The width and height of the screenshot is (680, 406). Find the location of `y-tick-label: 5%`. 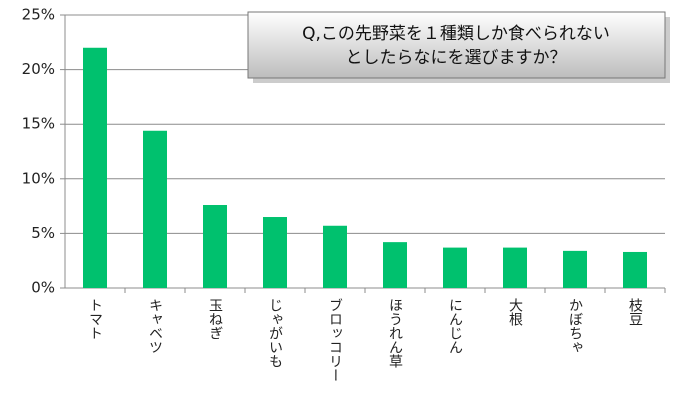

y-tick-label: 5% is located at coordinates (43, 233).